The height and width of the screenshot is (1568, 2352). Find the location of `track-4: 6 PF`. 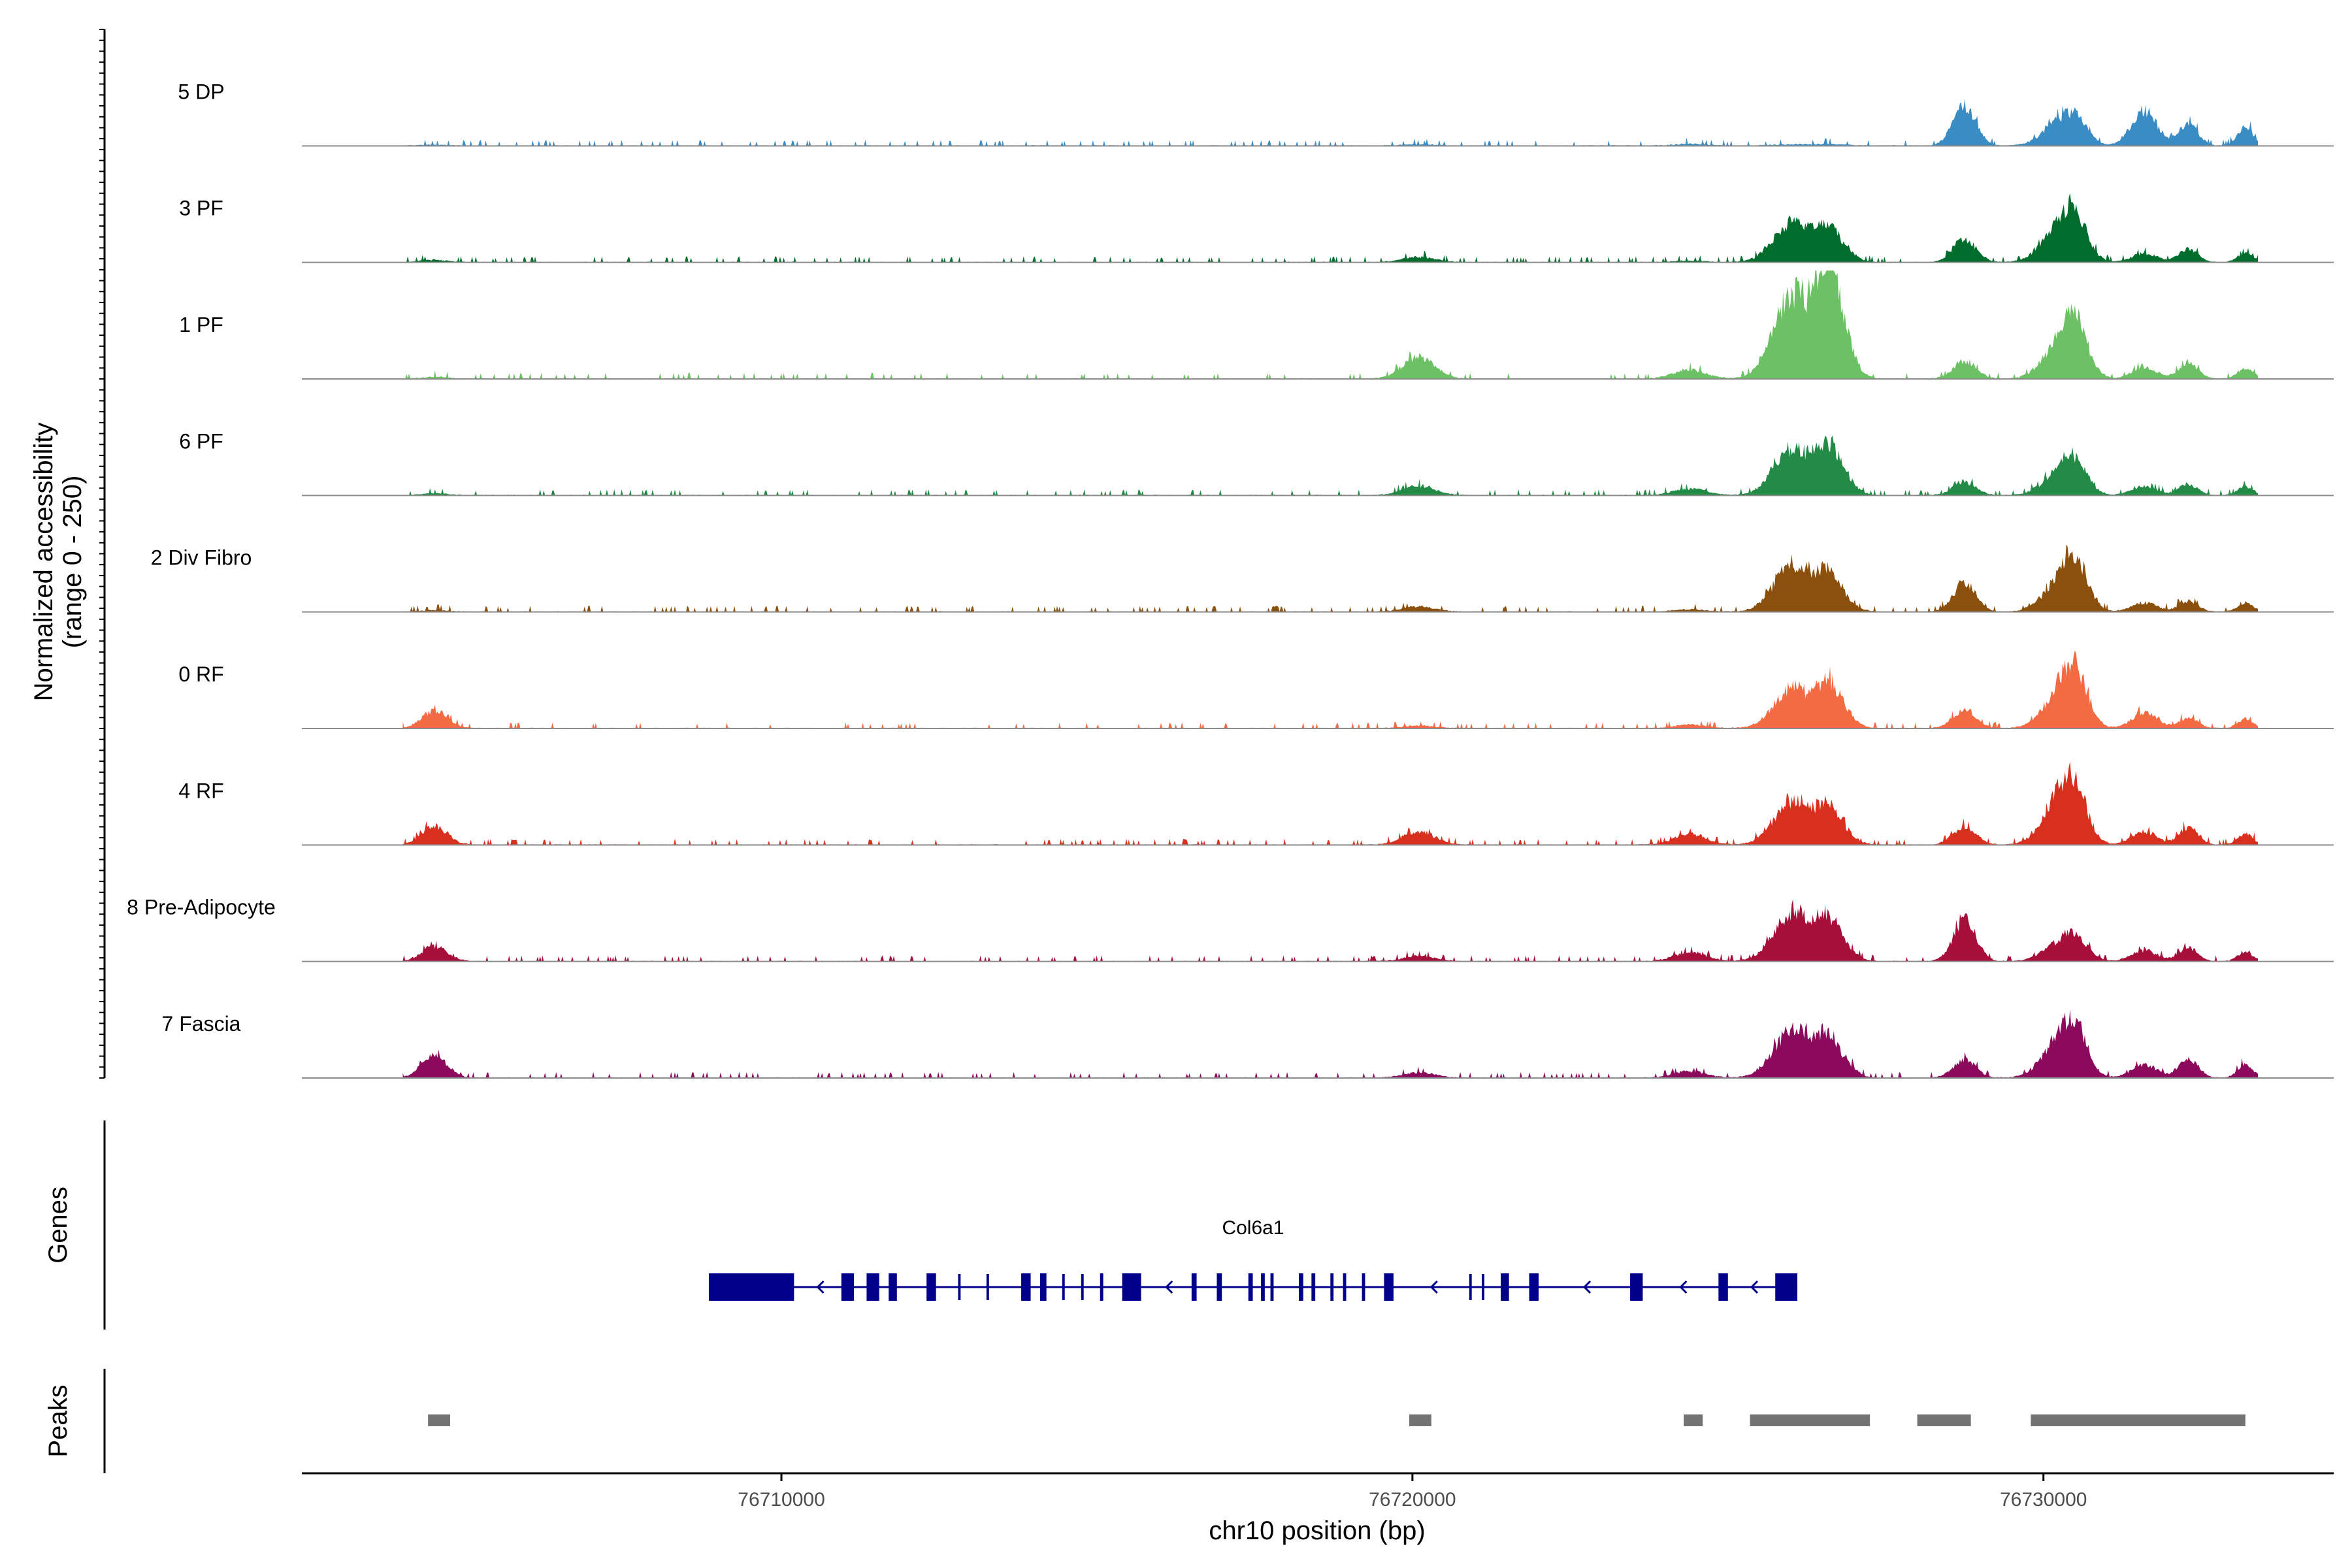

track-4: 6 PF is located at coordinates (1256, 463).